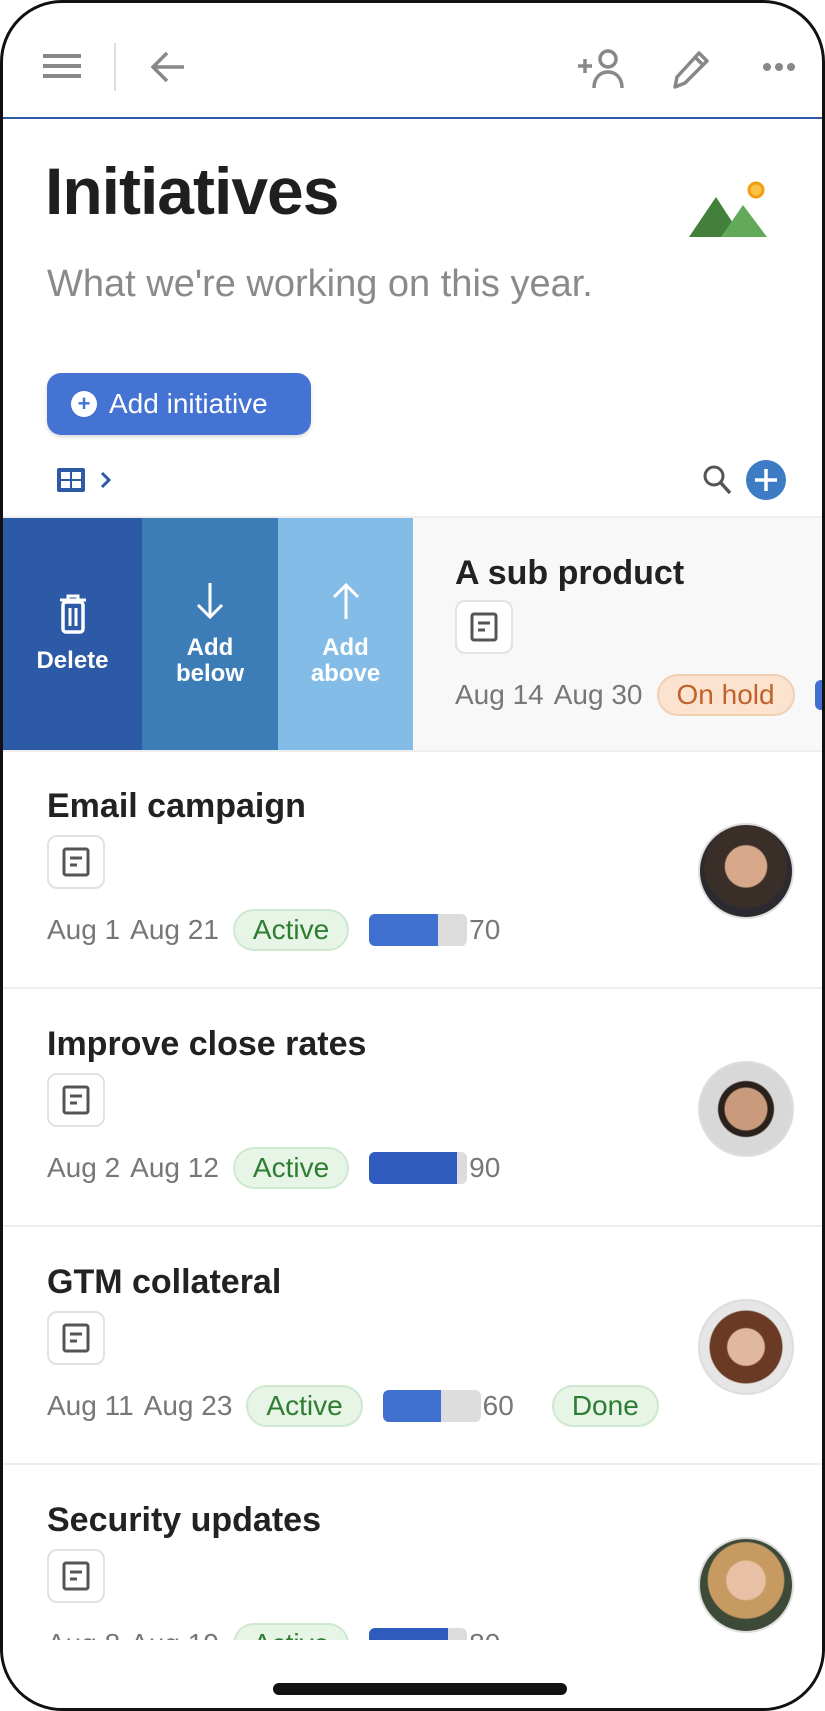 The image size is (825, 1711). Describe the element at coordinates (499, 694) in the screenshot. I see `start-date: Aug 14` at that location.